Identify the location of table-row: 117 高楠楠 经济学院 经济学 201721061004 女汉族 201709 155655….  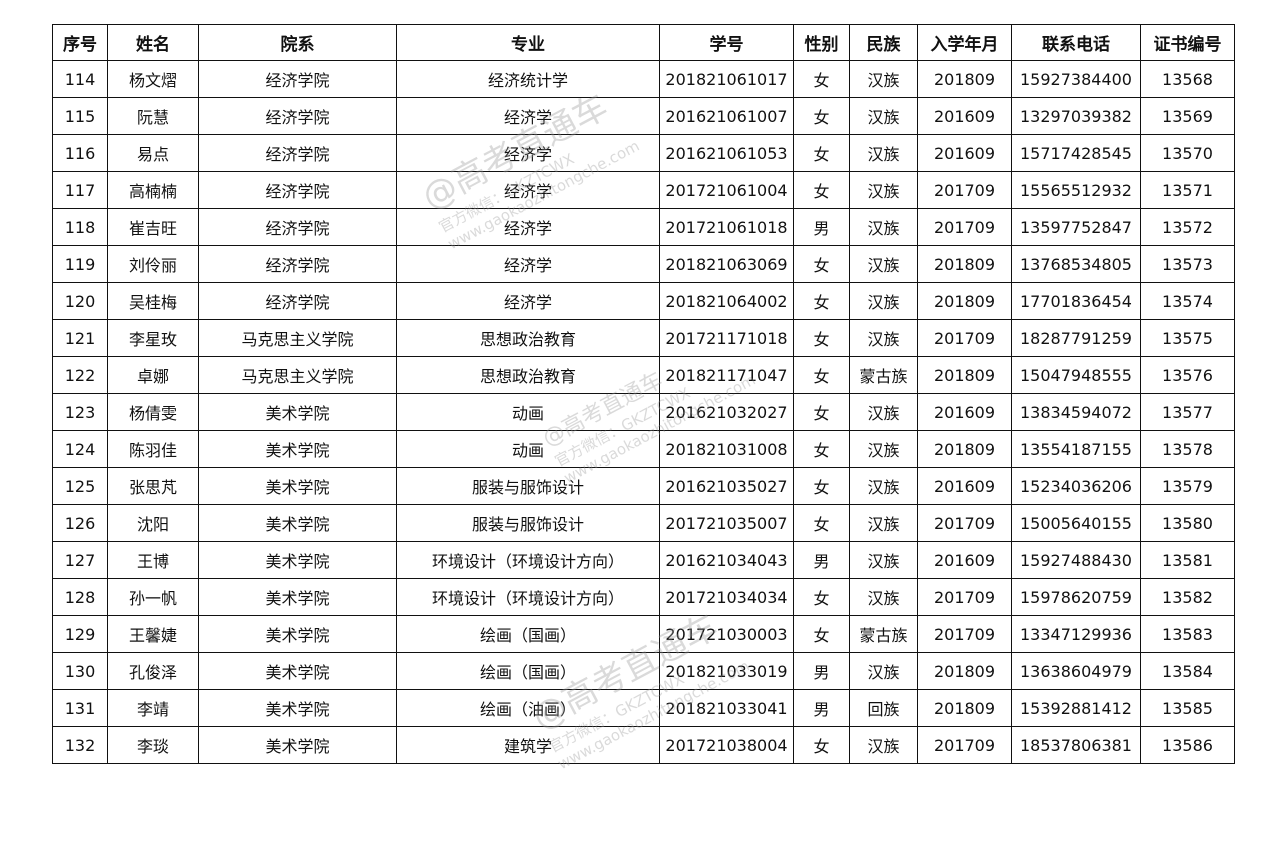
(643, 190).